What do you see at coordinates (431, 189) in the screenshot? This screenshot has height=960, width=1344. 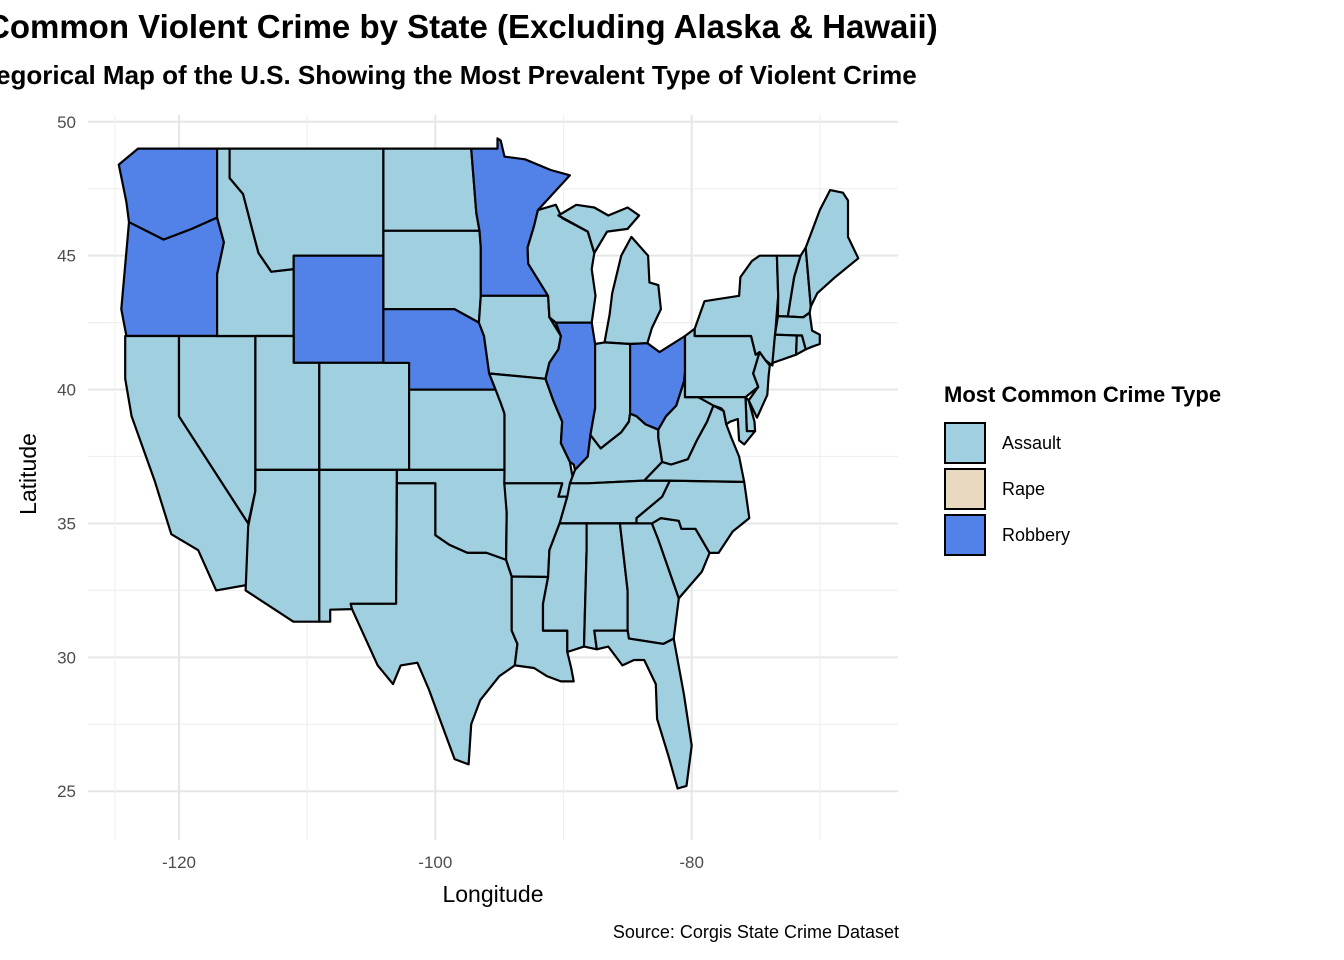 I see `state-north-dakota` at bounding box center [431, 189].